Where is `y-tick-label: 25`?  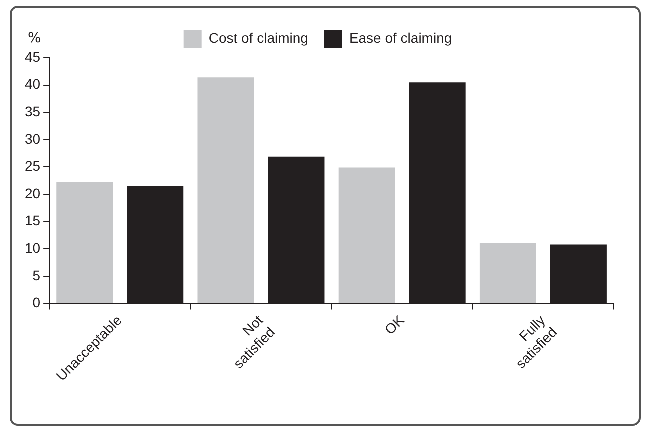 y-tick-label: 25 is located at coordinates (32, 166).